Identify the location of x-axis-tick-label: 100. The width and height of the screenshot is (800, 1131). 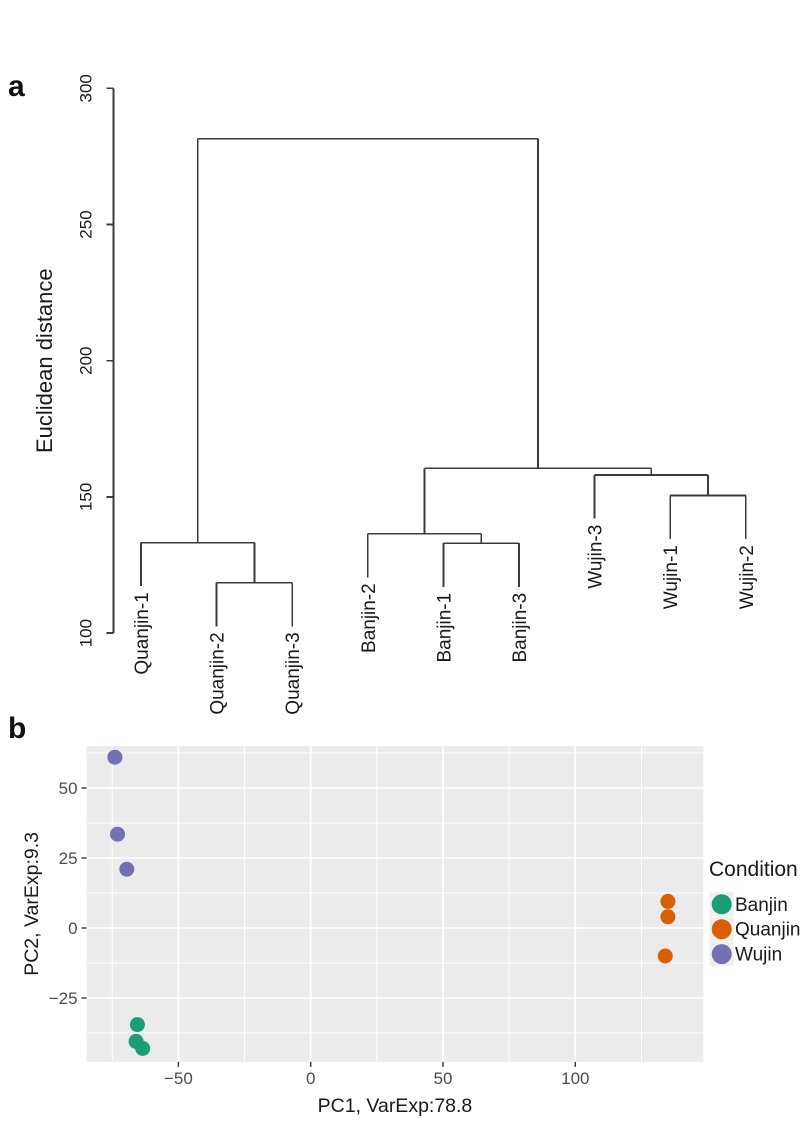
(575, 1078).